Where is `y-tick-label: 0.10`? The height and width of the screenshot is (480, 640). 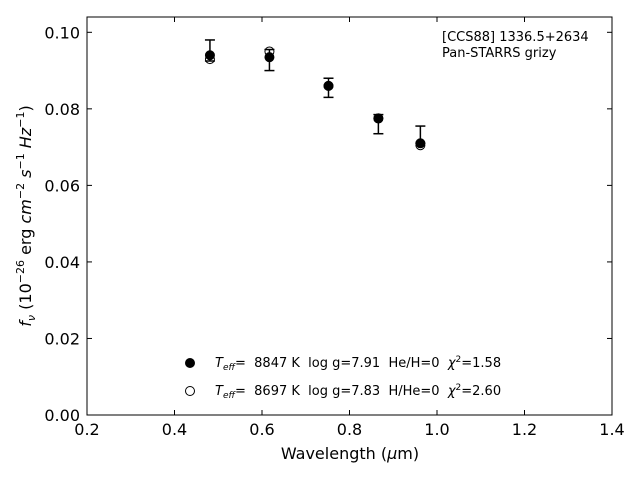
y-tick-label: 0.10 is located at coordinates (62, 32).